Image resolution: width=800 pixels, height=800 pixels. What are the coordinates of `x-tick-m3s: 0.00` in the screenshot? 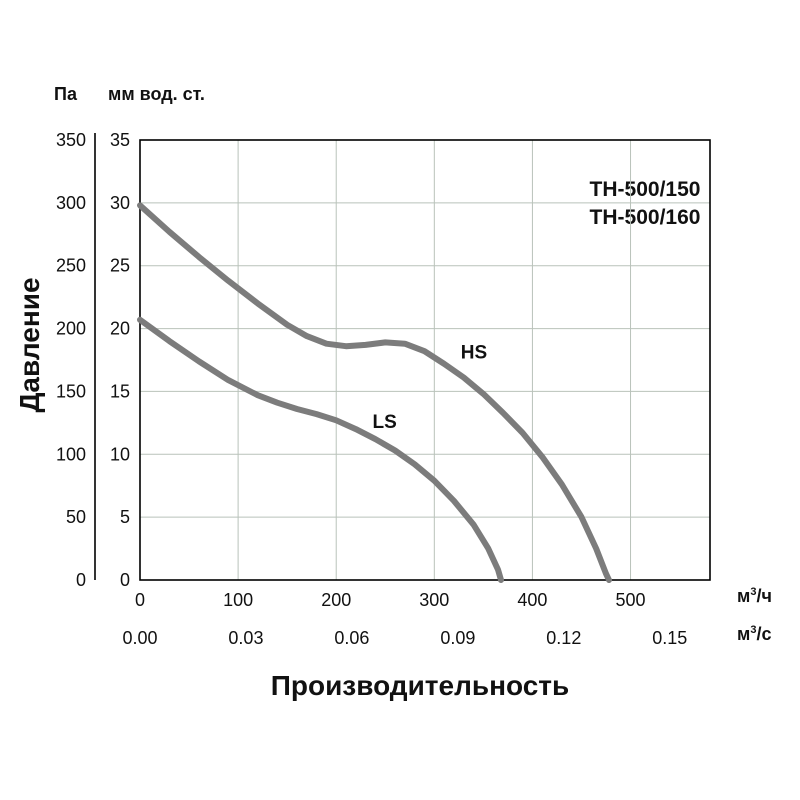 It's located at (139, 638).